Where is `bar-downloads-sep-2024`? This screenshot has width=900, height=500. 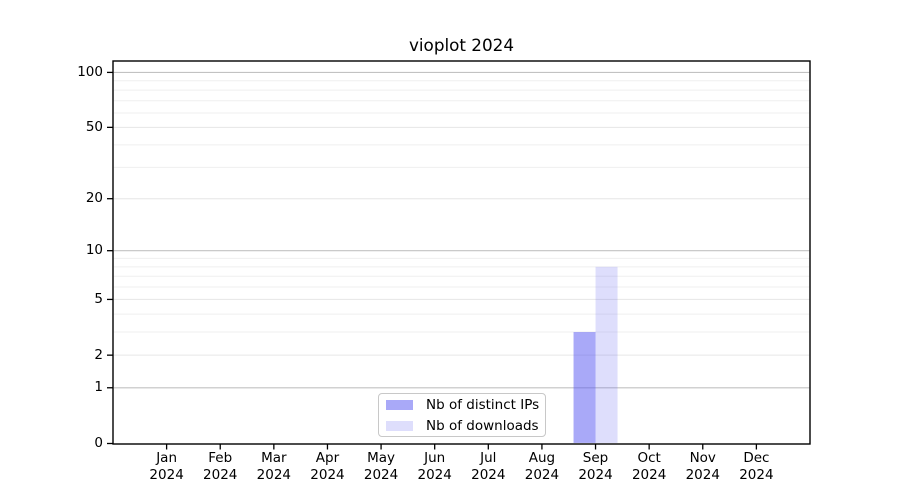 bar-downloads-sep-2024 is located at coordinates (606, 354).